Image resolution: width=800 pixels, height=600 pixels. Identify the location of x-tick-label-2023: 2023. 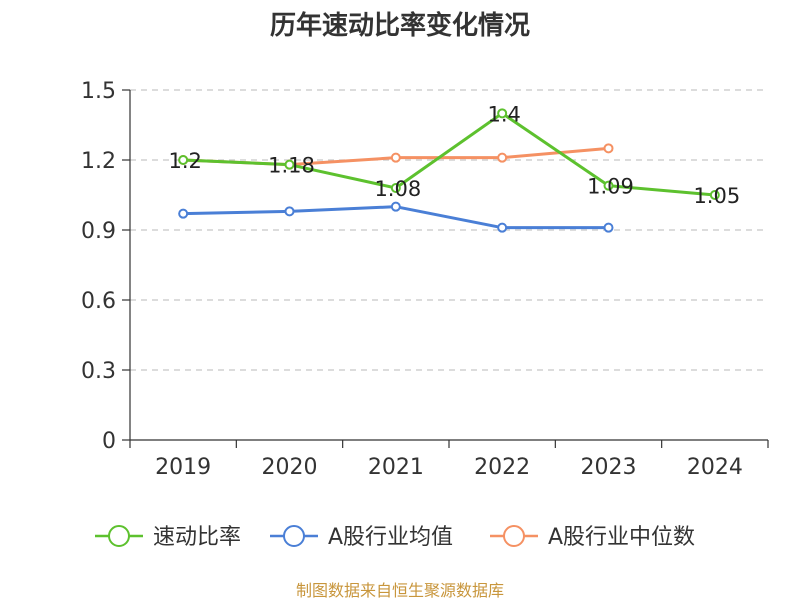
(609, 467).